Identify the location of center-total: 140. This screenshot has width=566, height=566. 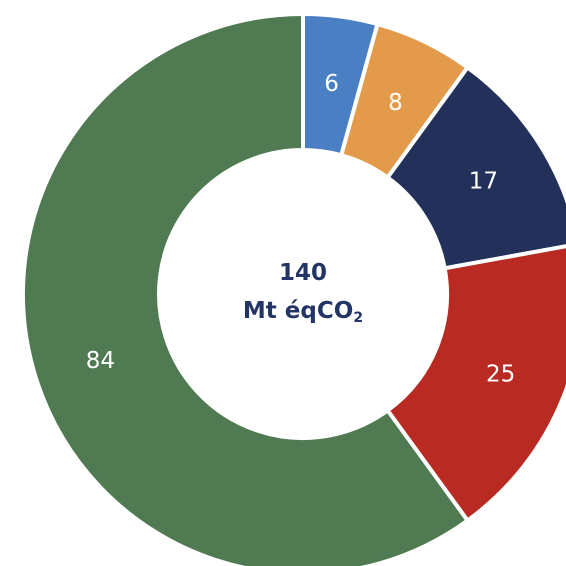
(303, 273).